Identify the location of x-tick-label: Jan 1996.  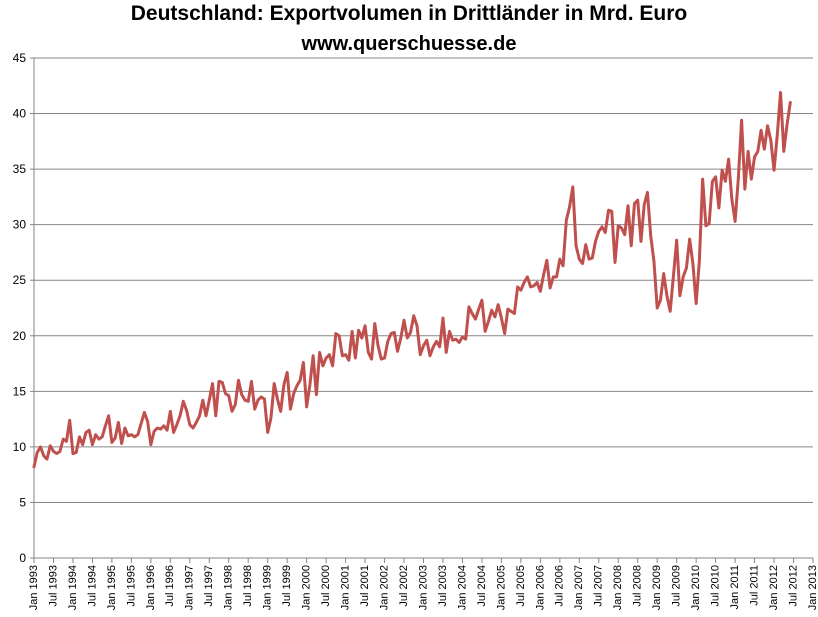
(151, 587).